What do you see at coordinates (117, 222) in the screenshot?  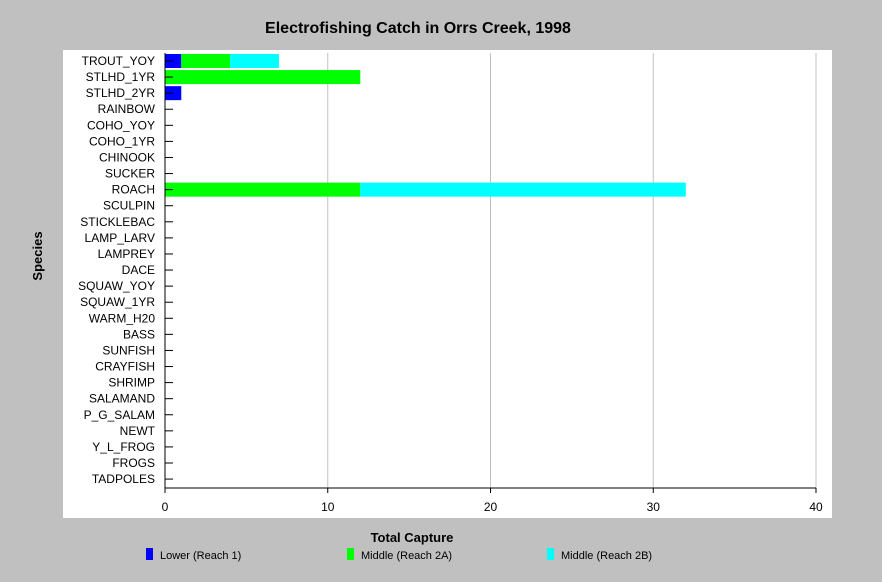 I see `y-tick-label: STICKLEBAC` at bounding box center [117, 222].